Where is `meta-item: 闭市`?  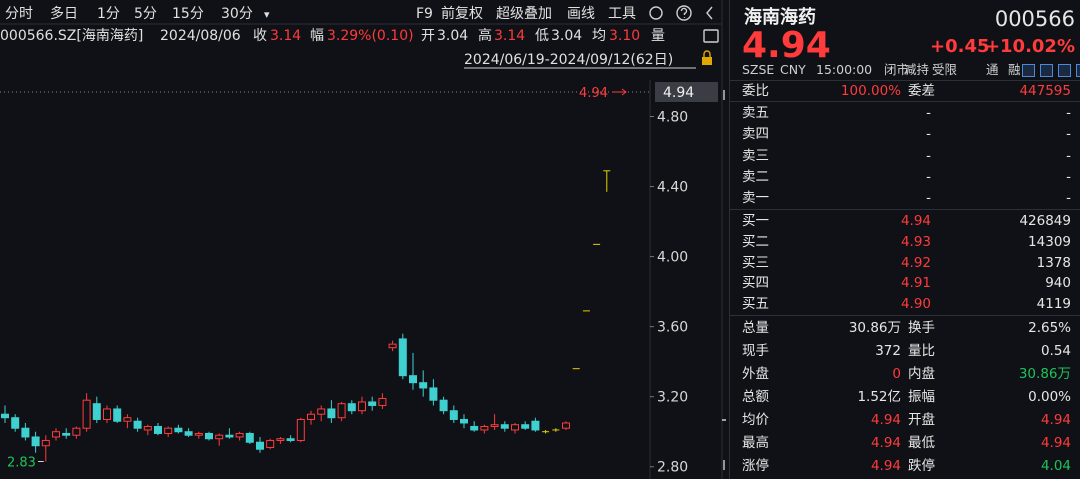
meta-item: 闭市 is located at coordinates (897, 69).